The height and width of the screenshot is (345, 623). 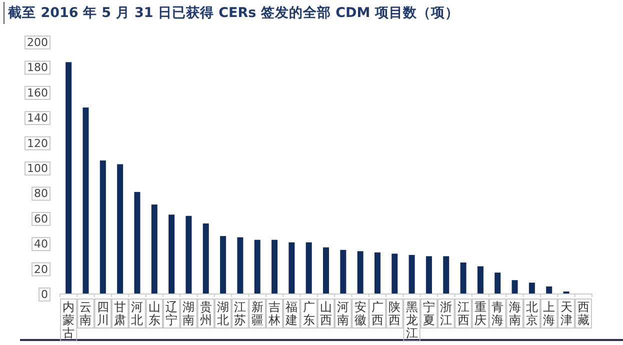 What do you see at coordinates (291, 313) in the screenshot?
I see `x-tick-label: 福建` at bounding box center [291, 313].